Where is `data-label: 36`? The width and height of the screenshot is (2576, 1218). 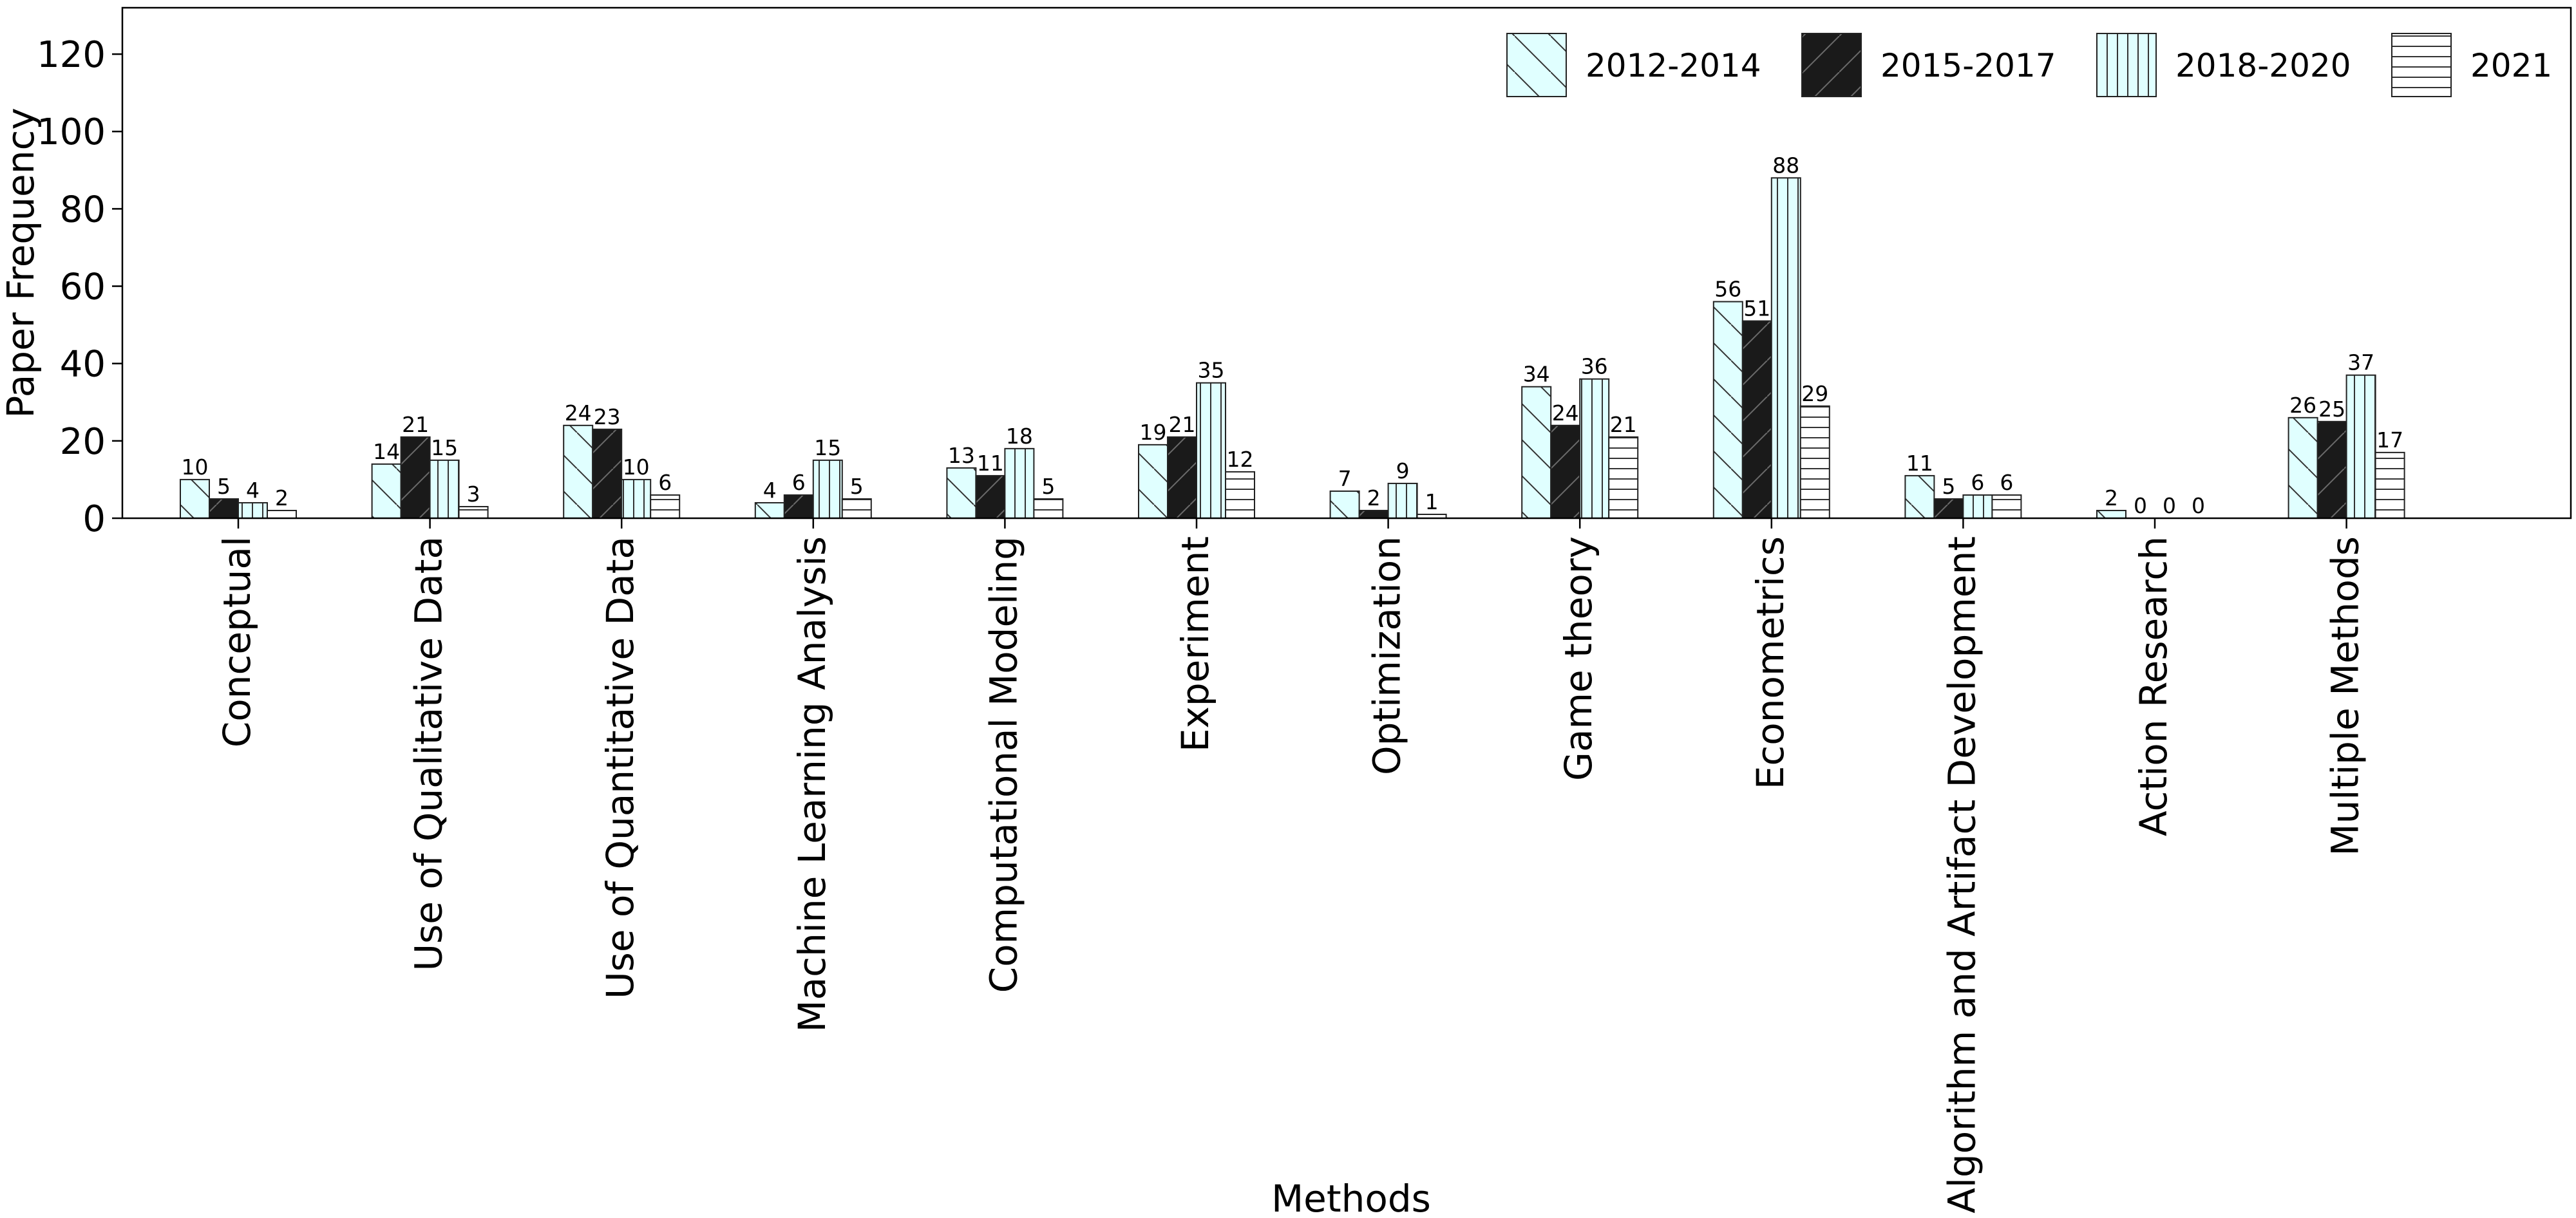
data-label: 36 is located at coordinates (1595, 366).